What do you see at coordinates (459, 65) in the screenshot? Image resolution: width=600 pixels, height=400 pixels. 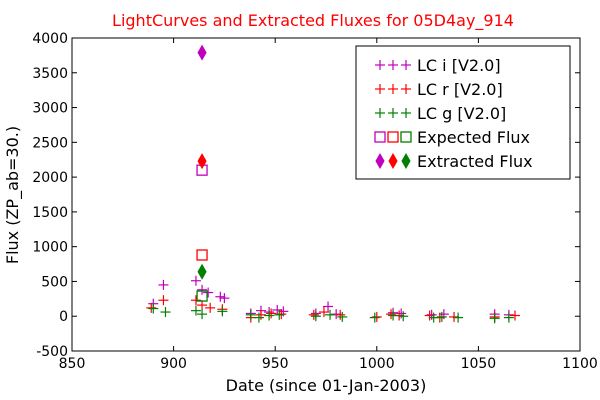 I see `legend-label: LC i [V2.0]` at bounding box center [459, 65].